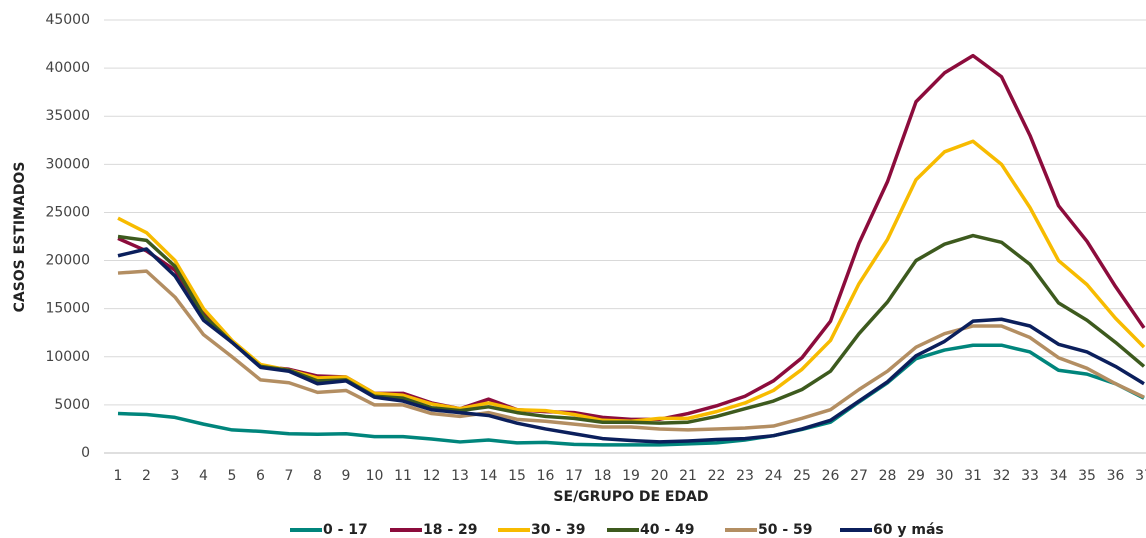 This screenshot has width=1146, height=538. I want to click on y-tick-label: 45000, so click(67, 20).